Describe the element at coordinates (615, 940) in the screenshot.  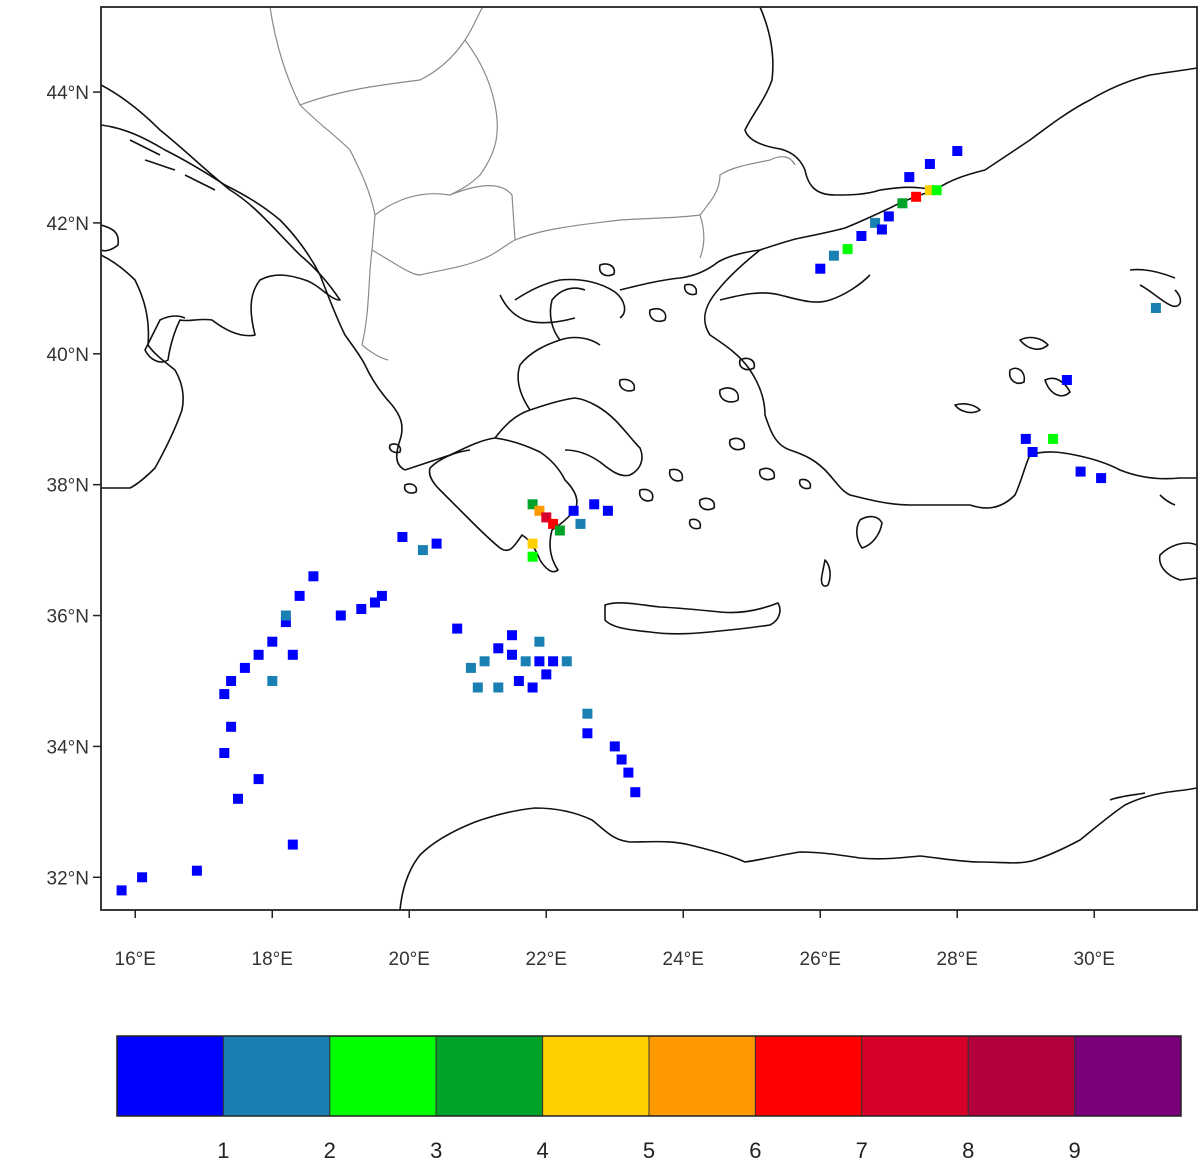
I see `longitude-axis: 16°E 18°E 20°E 22°E 24°E 26°E 28°E 30°E` at that location.